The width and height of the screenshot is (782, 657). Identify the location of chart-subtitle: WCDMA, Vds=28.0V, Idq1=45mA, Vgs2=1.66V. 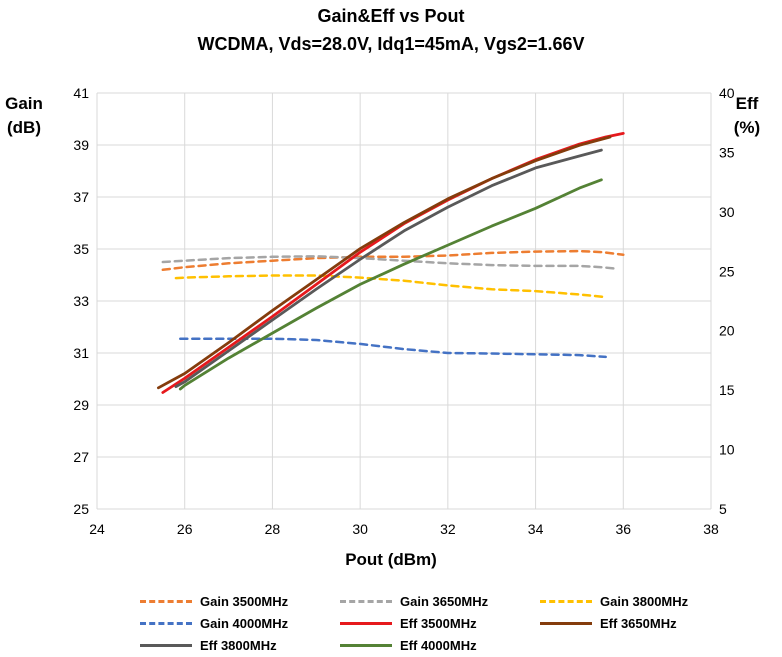
(391, 44).